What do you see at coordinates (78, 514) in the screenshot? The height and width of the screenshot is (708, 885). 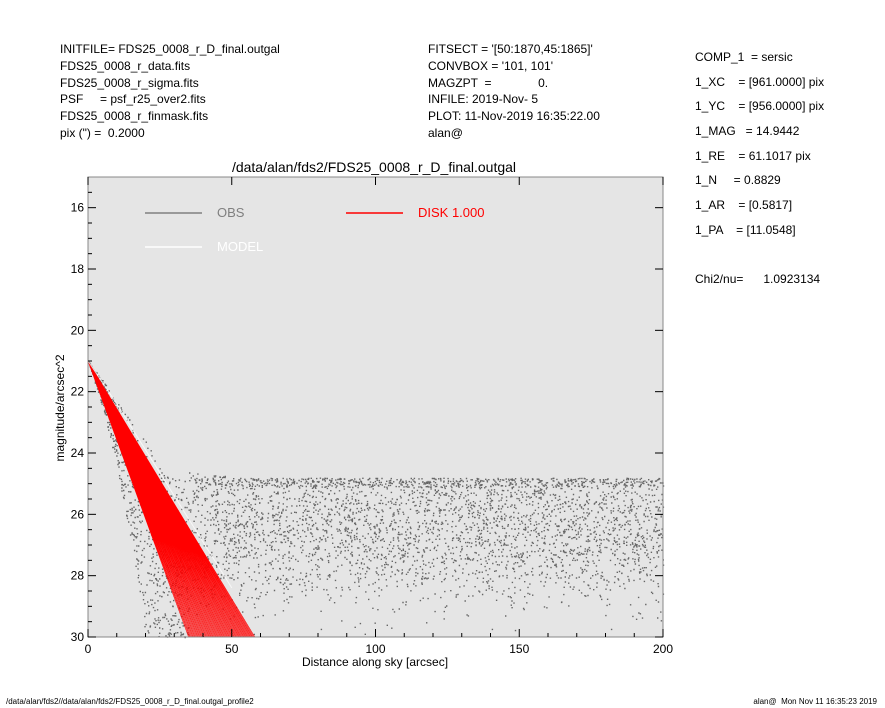 I see `y-tick-label: 26` at bounding box center [78, 514].